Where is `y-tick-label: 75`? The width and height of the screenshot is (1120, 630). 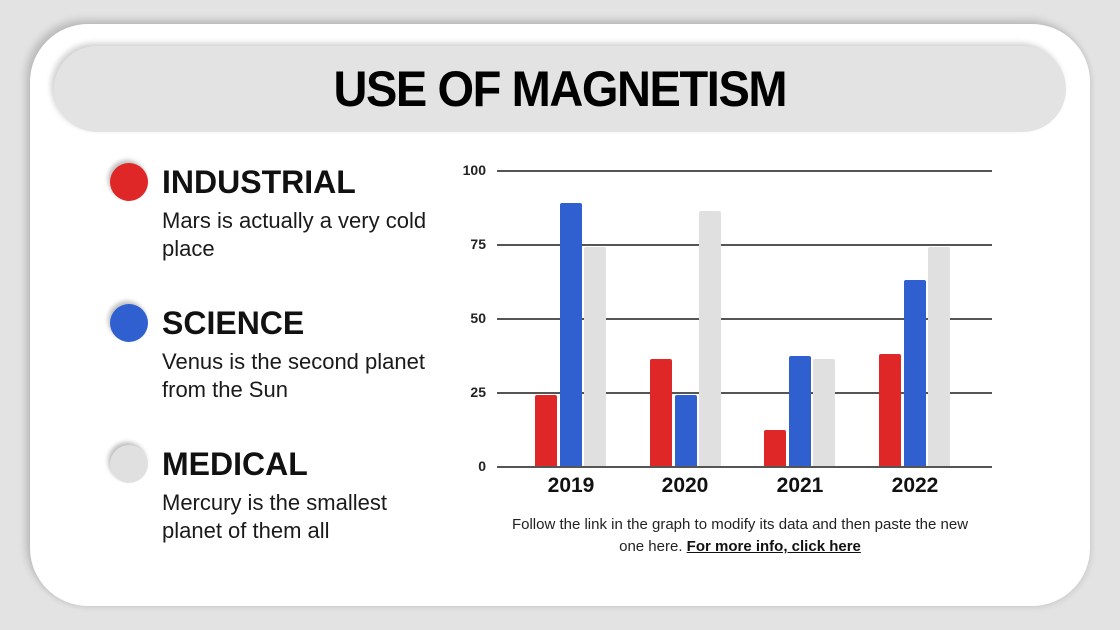 y-tick-label: 75 is located at coordinates (478, 244).